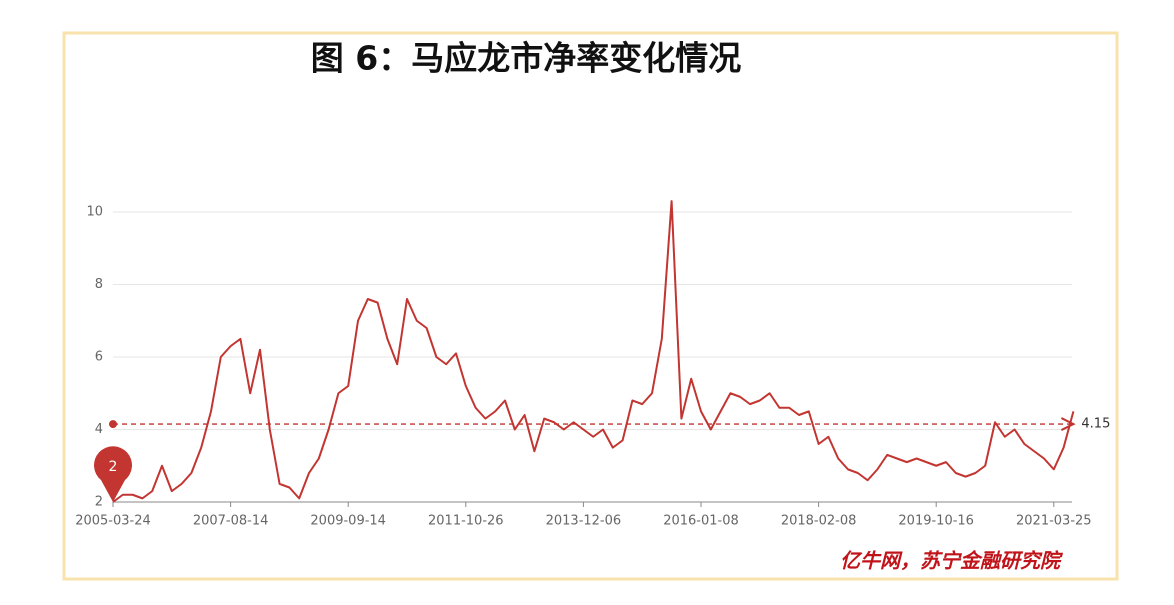  What do you see at coordinates (99, 502) in the screenshot?
I see `y-tick-label: 2` at bounding box center [99, 502].